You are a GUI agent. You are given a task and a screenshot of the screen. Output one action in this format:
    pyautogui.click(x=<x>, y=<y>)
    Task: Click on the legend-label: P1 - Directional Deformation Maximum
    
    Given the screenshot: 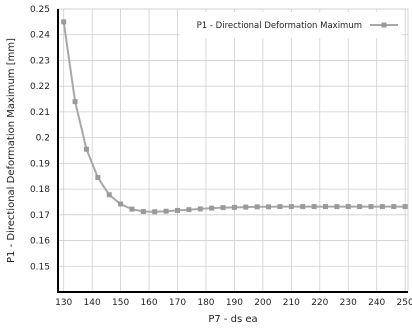 What is the action you would take?
    pyautogui.click(x=279, y=26)
    